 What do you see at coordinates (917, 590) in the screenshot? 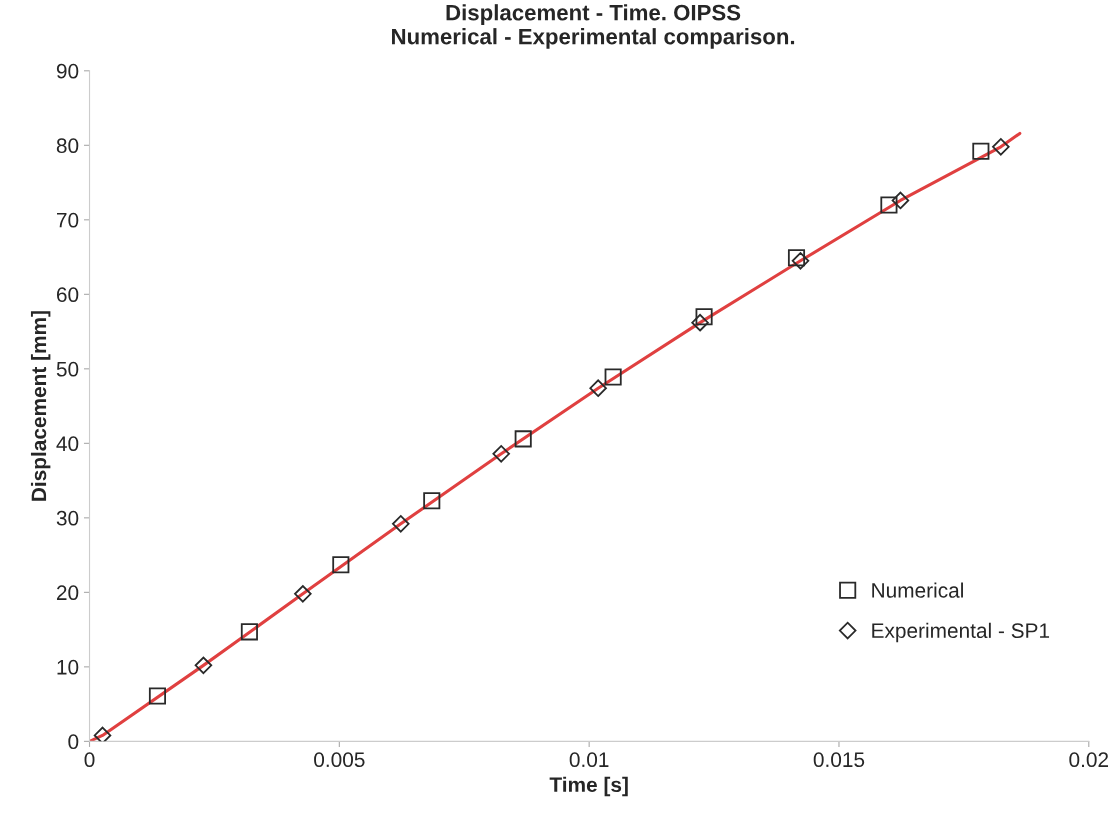
I see `legend-label: Numerical` at bounding box center [917, 590].